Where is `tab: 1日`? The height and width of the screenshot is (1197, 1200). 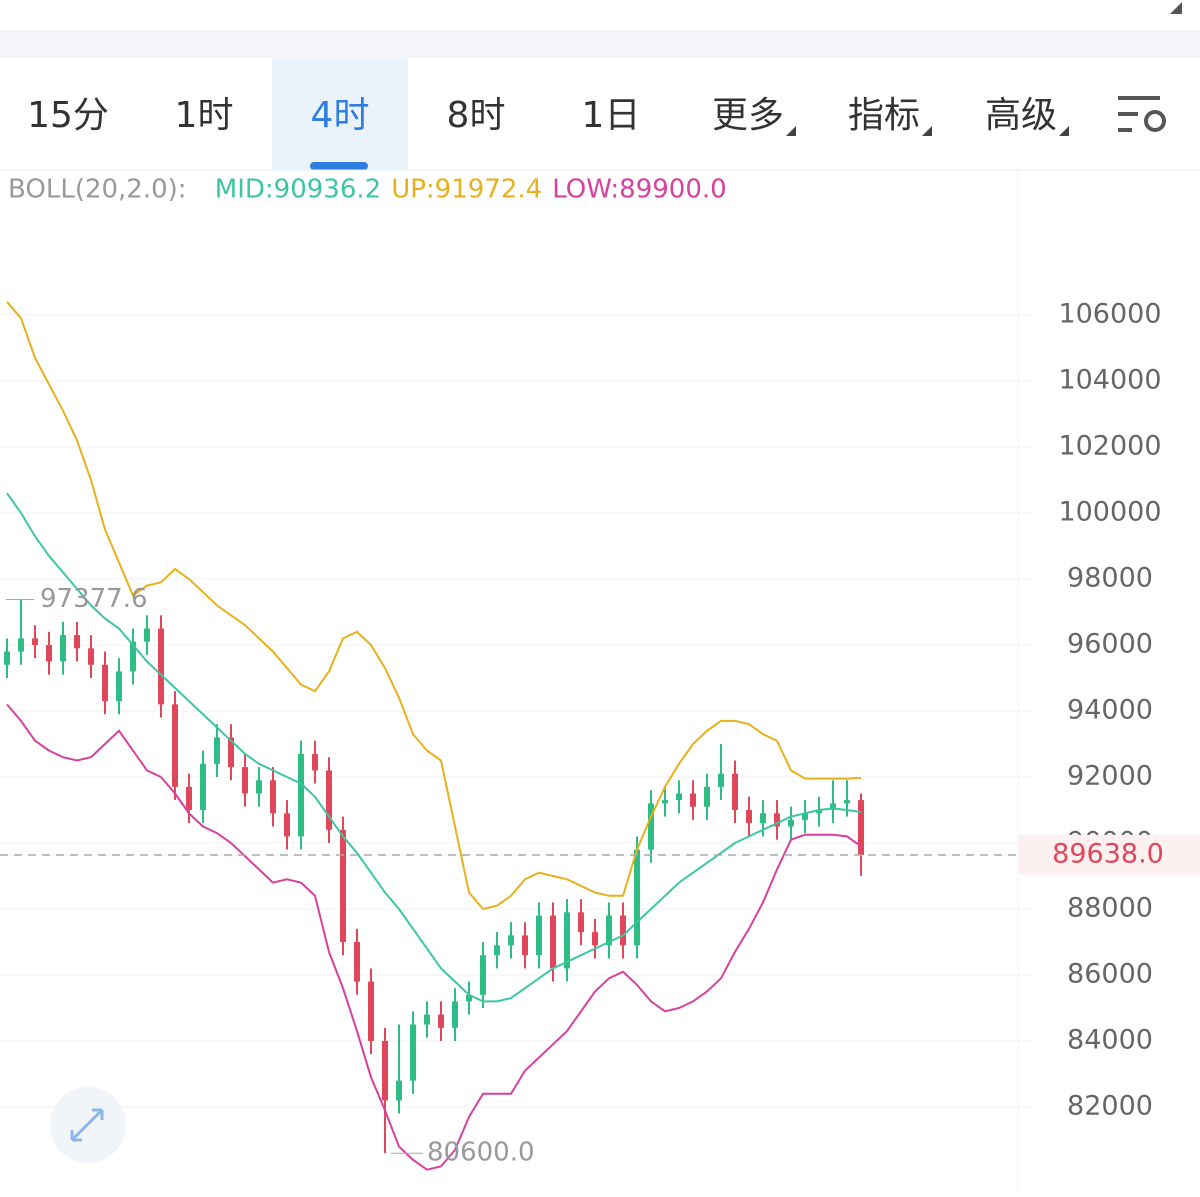 tab: 1日 is located at coordinates (611, 115).